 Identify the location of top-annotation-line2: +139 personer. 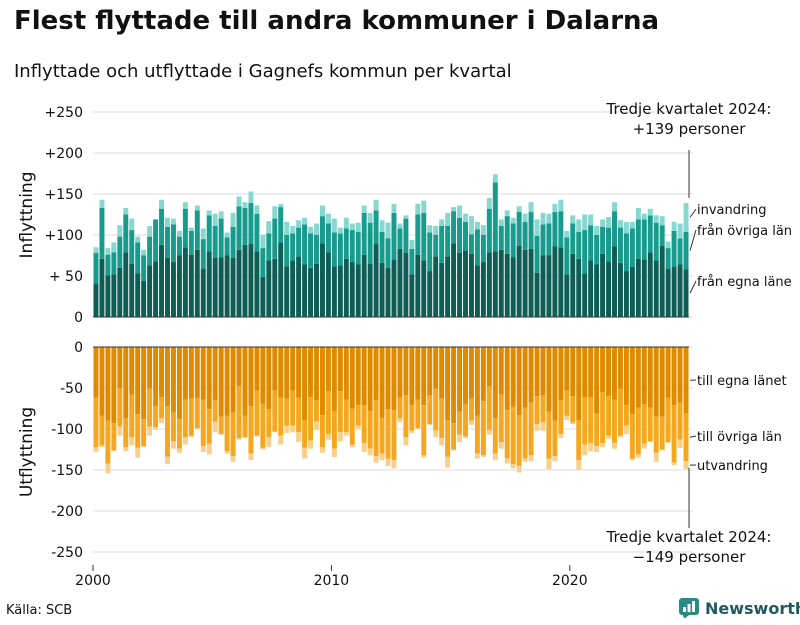
(690, 129).